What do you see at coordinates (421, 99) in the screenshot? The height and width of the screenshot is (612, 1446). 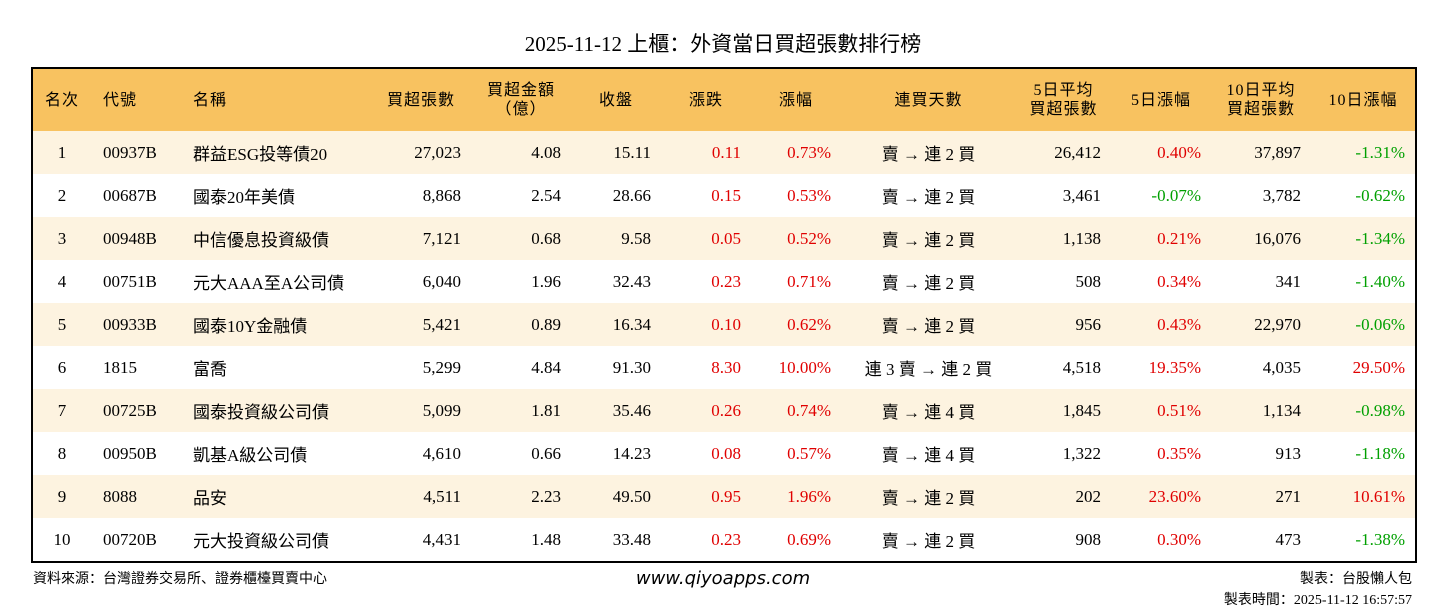 I see `column-header: 買超張數` at bounding box center [421, 99].